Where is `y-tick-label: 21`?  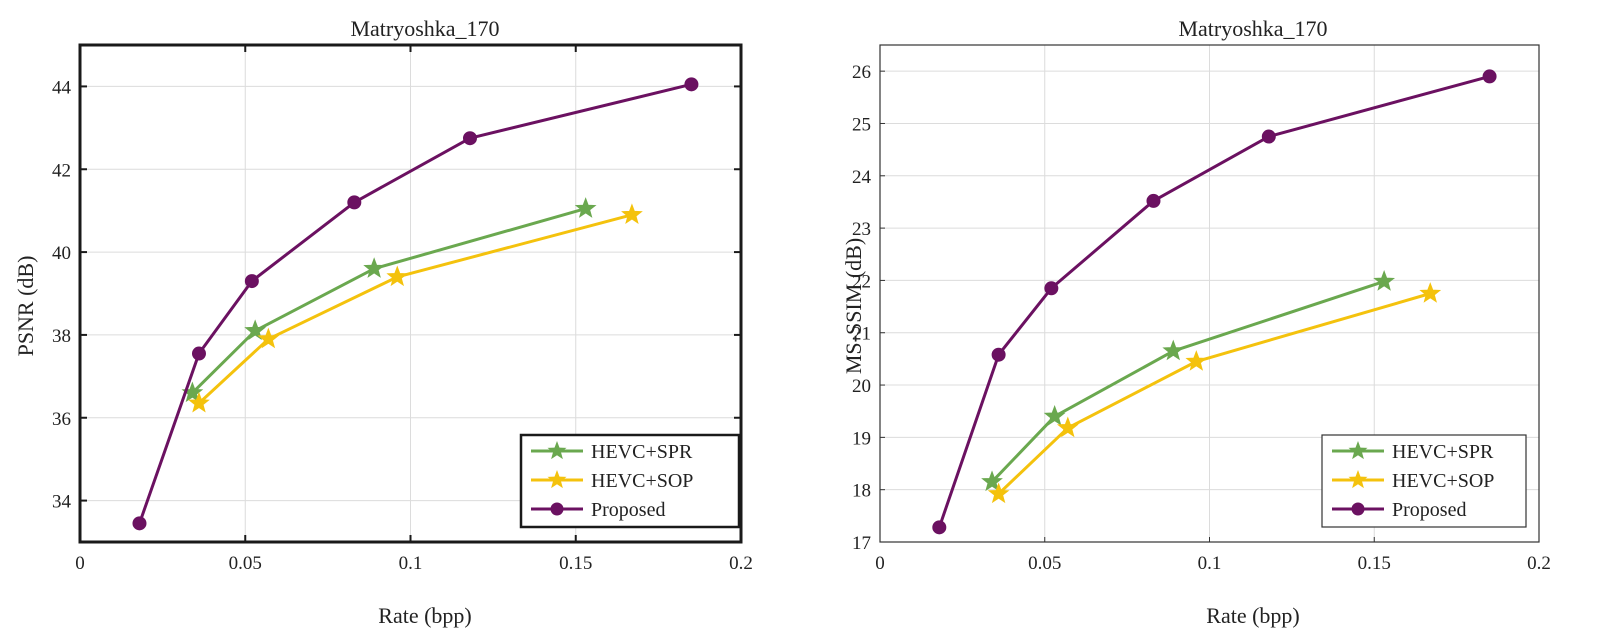 y-tick-label: 21 is located at coordinates (861, 334).